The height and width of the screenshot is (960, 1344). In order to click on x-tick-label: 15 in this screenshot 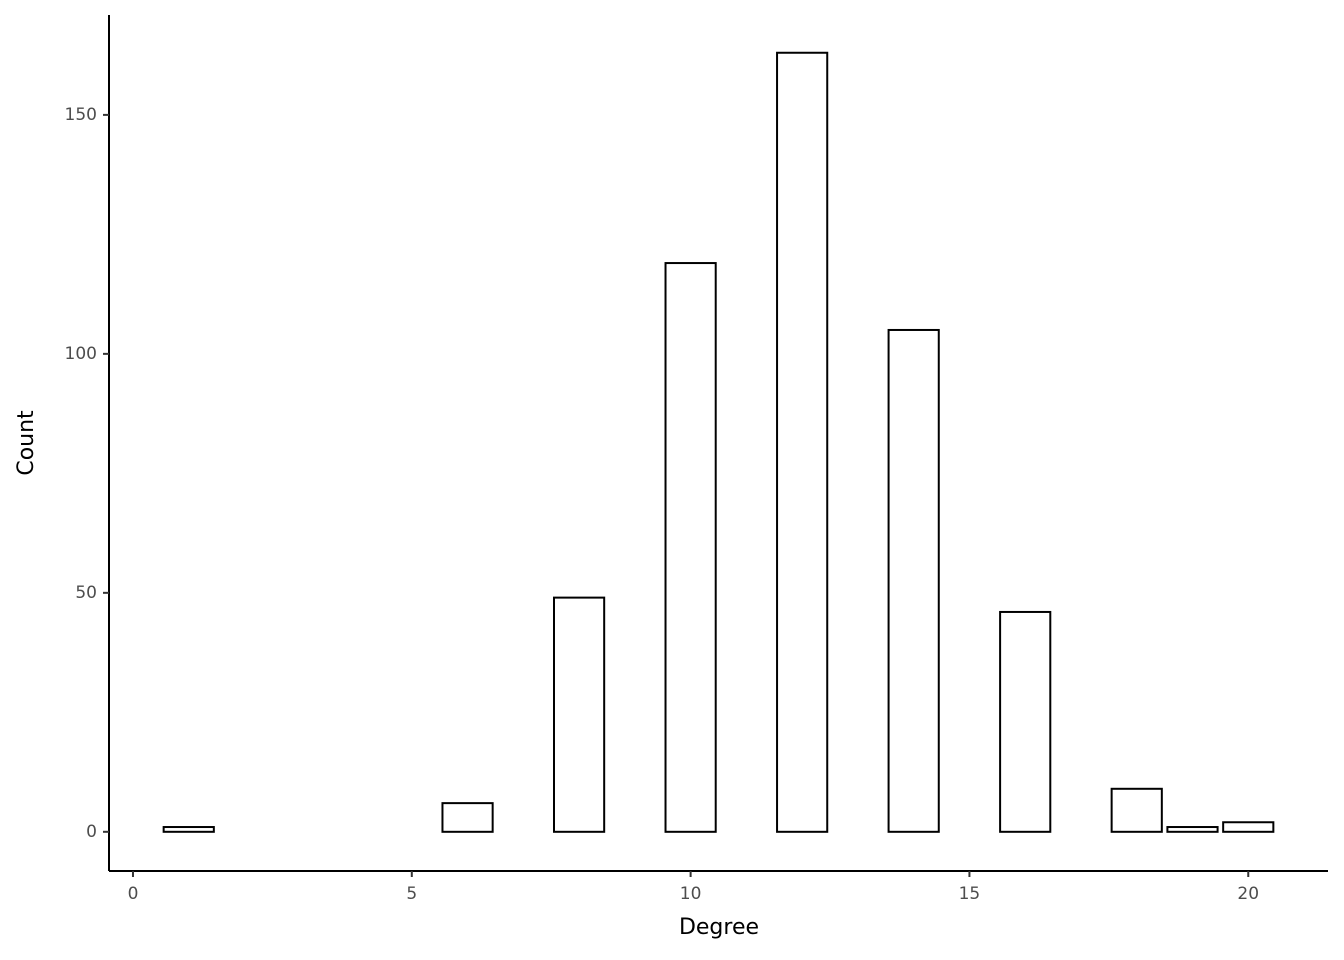, I will do `click(970, 894)`.